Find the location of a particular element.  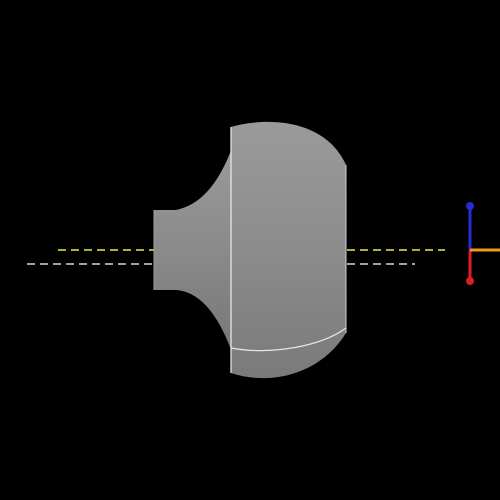

y-axis-handle is located at coordinates (470, 281).